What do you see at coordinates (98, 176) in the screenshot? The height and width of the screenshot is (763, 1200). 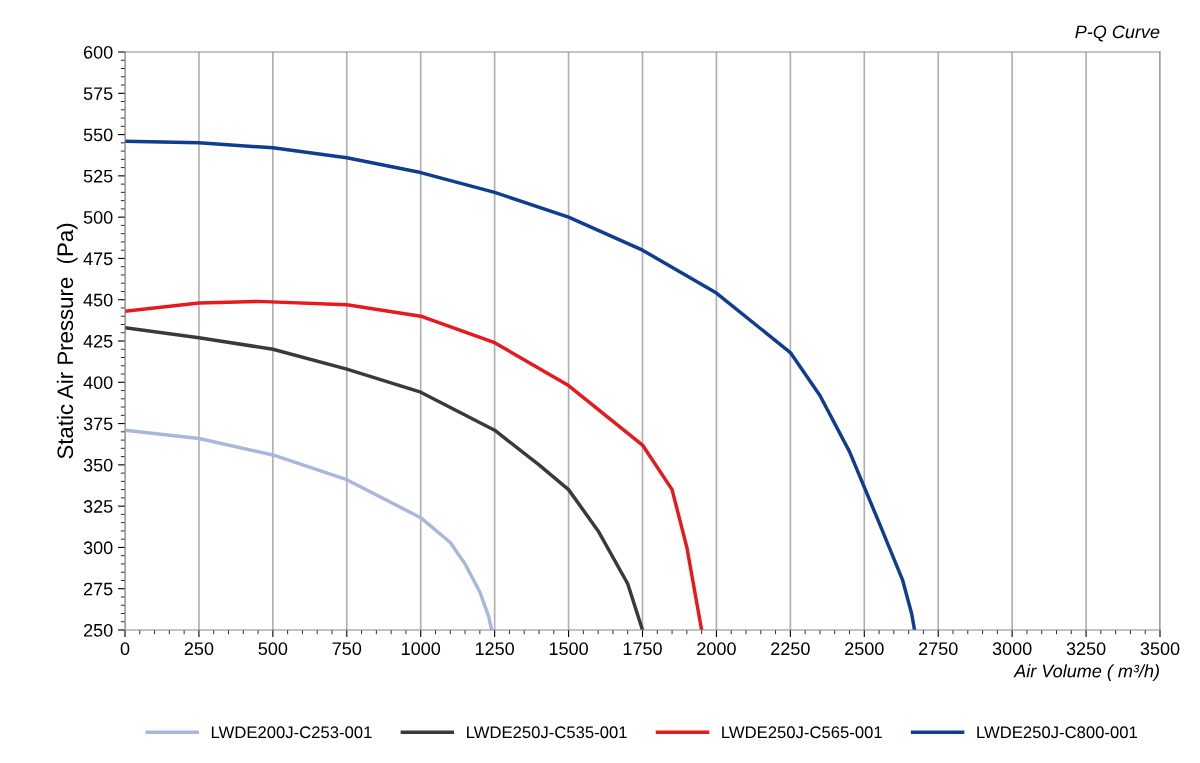 I see `y-tick-label: 525` at bounding box center [98, 176].